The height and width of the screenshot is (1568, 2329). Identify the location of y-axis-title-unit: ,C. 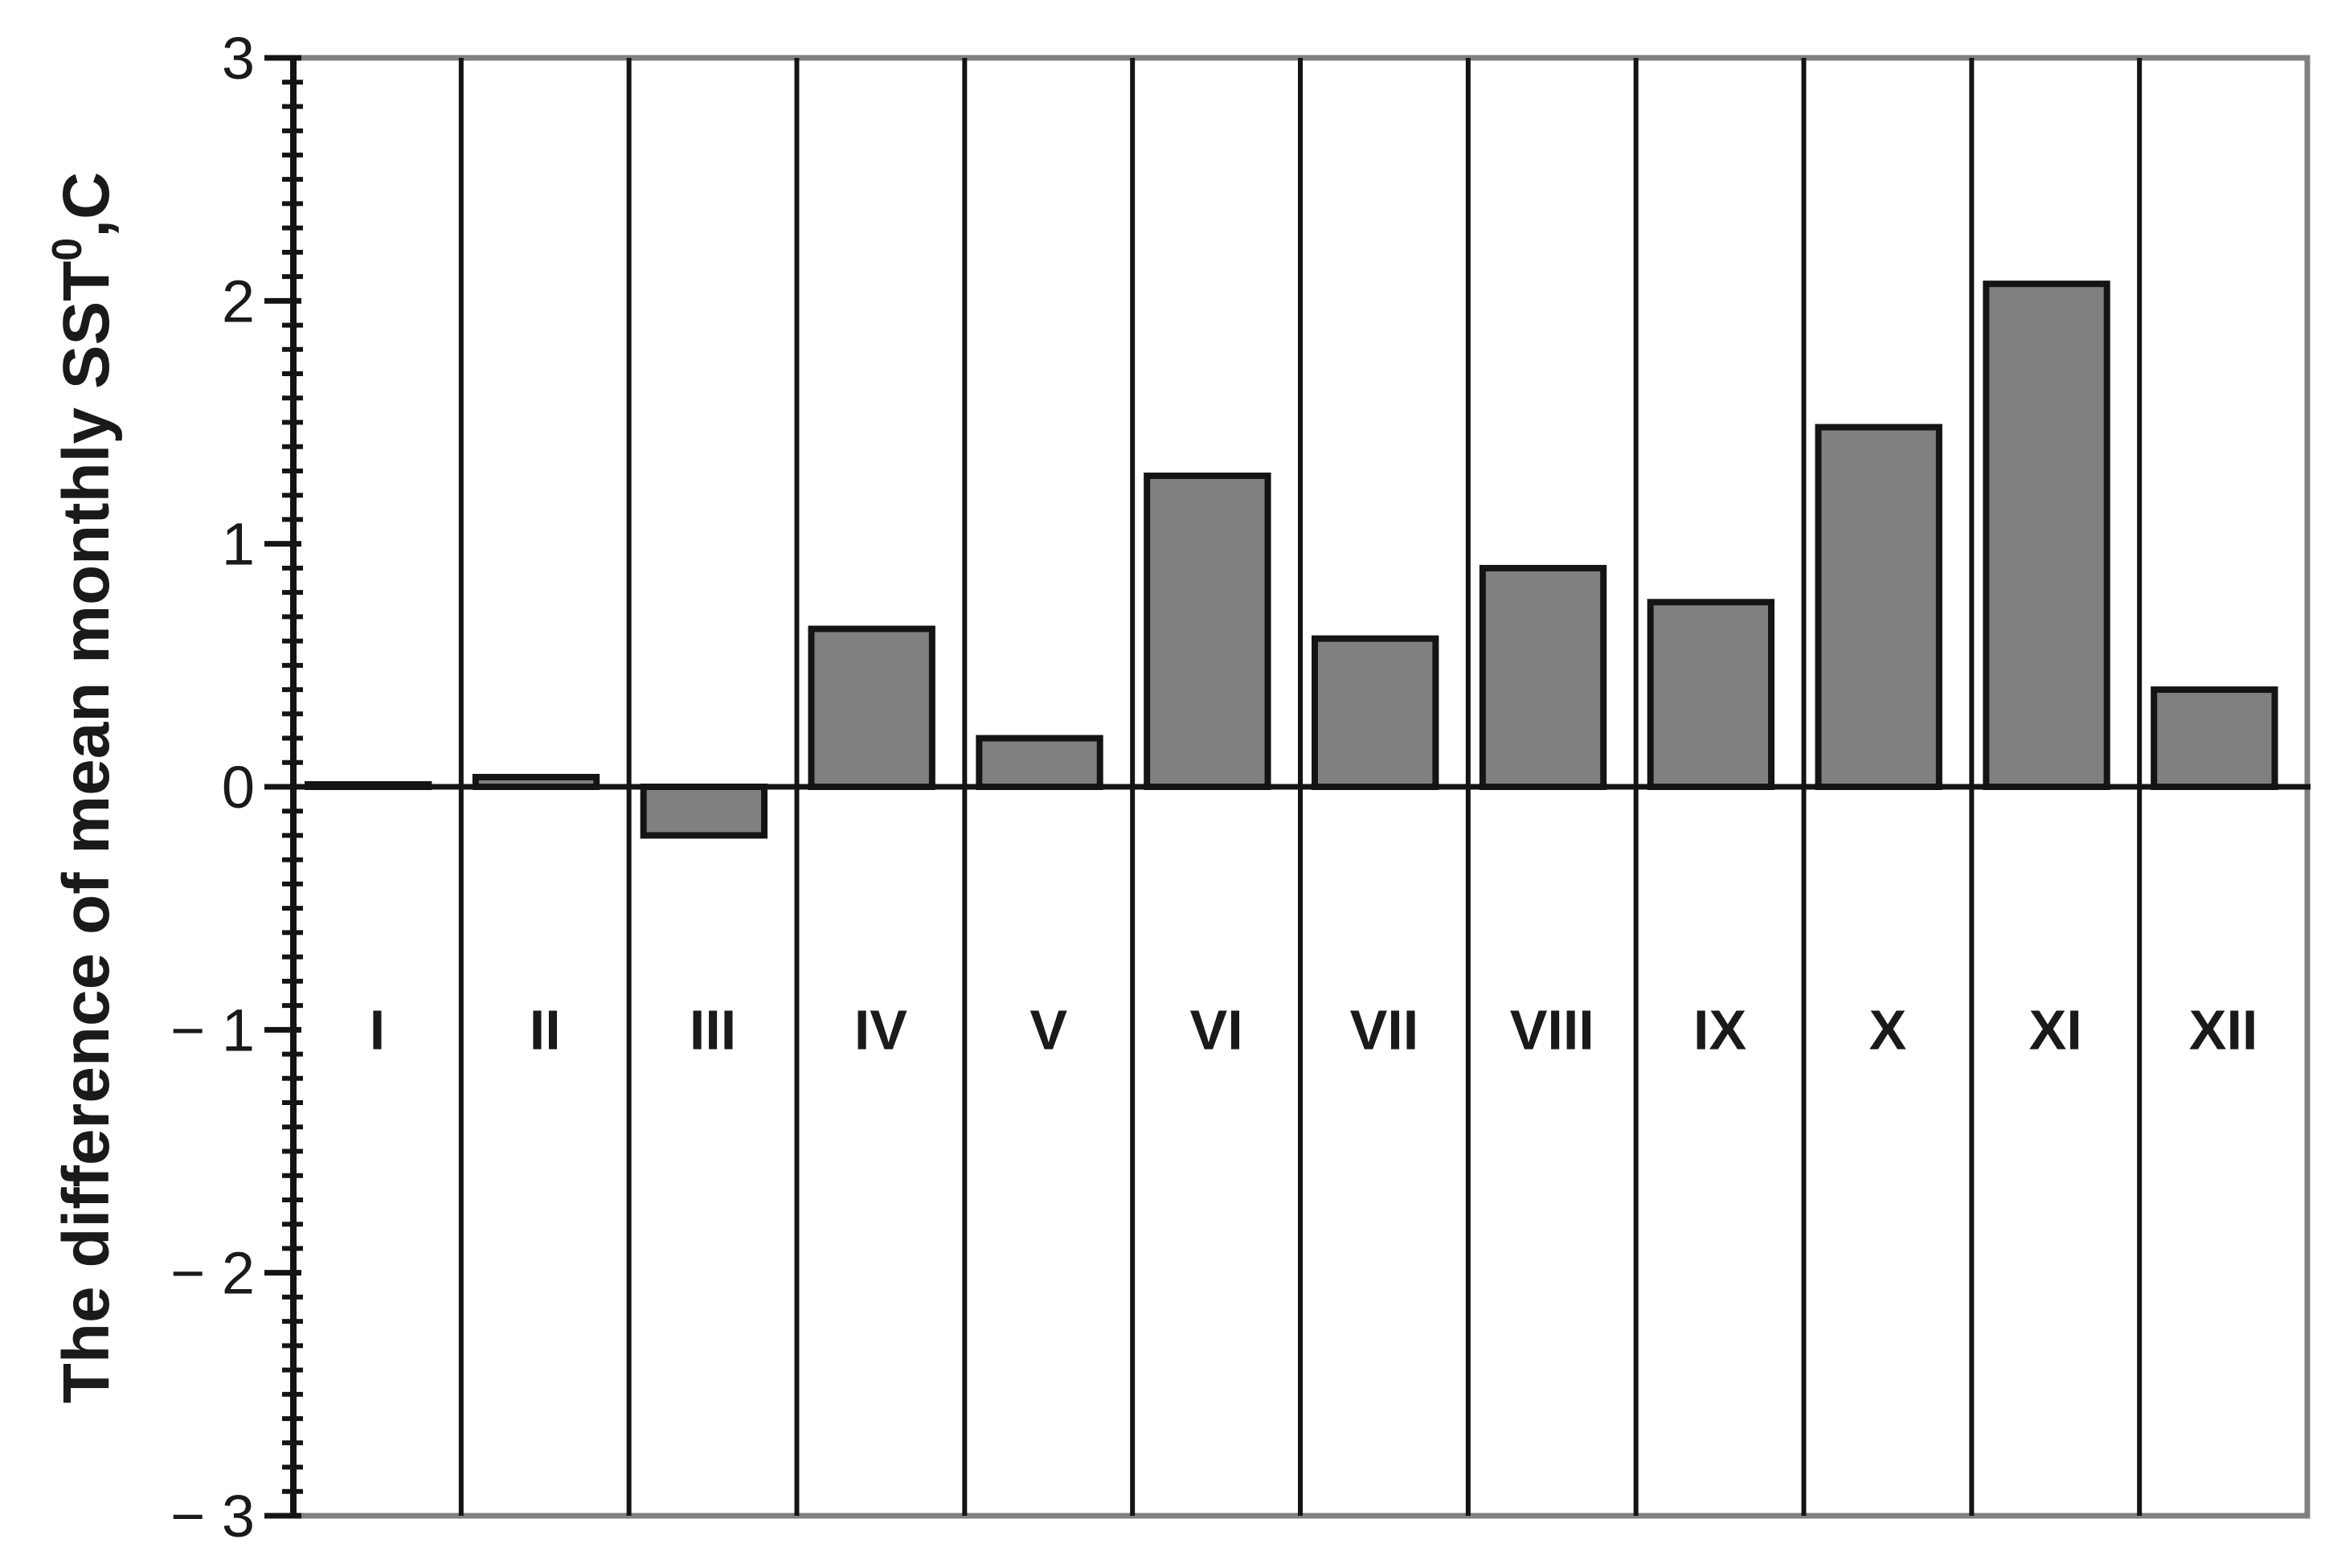
(86, 205).